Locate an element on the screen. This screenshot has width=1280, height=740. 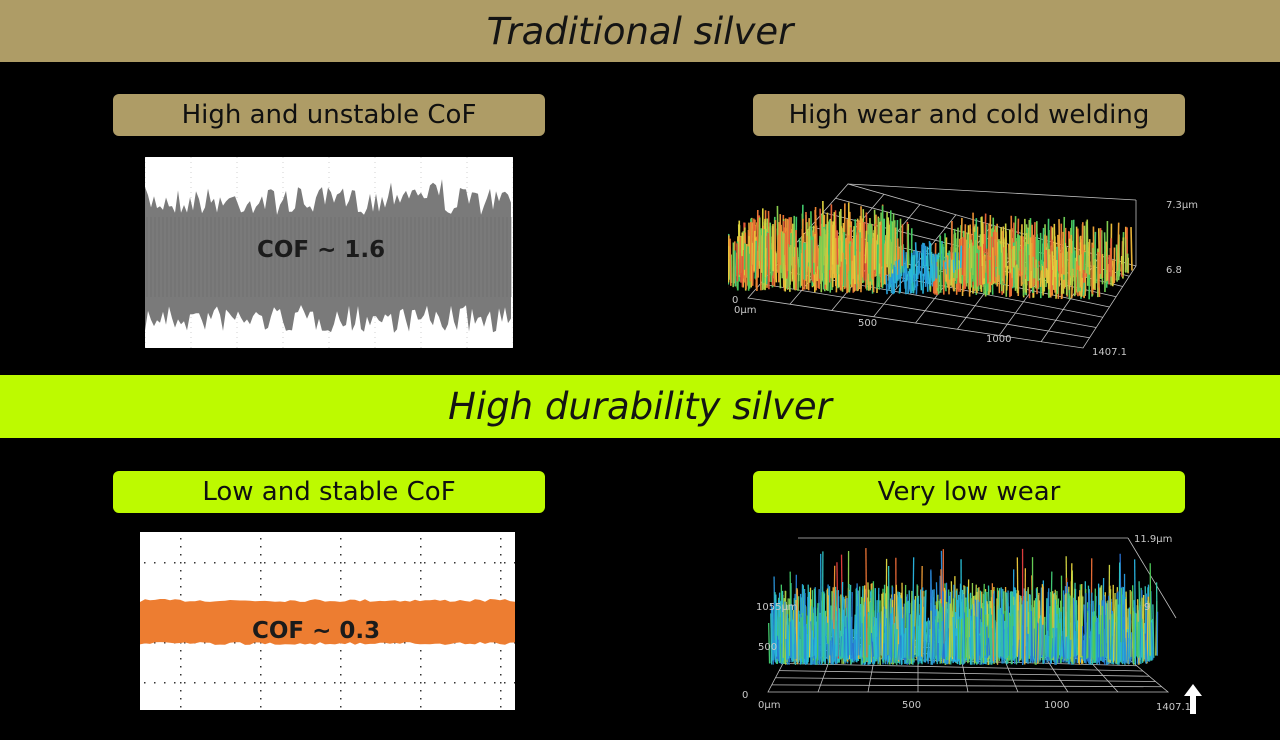
high-durability-x-tick-500: 500 is located at coordinates (911, 705).